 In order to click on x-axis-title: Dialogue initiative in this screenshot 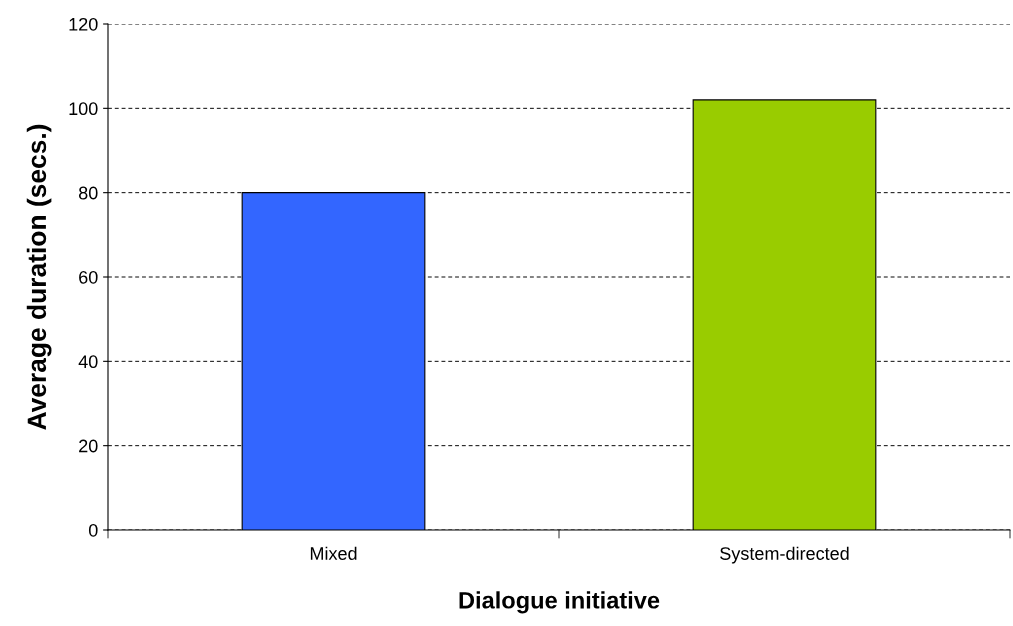, I will do `click(559, 602)`.